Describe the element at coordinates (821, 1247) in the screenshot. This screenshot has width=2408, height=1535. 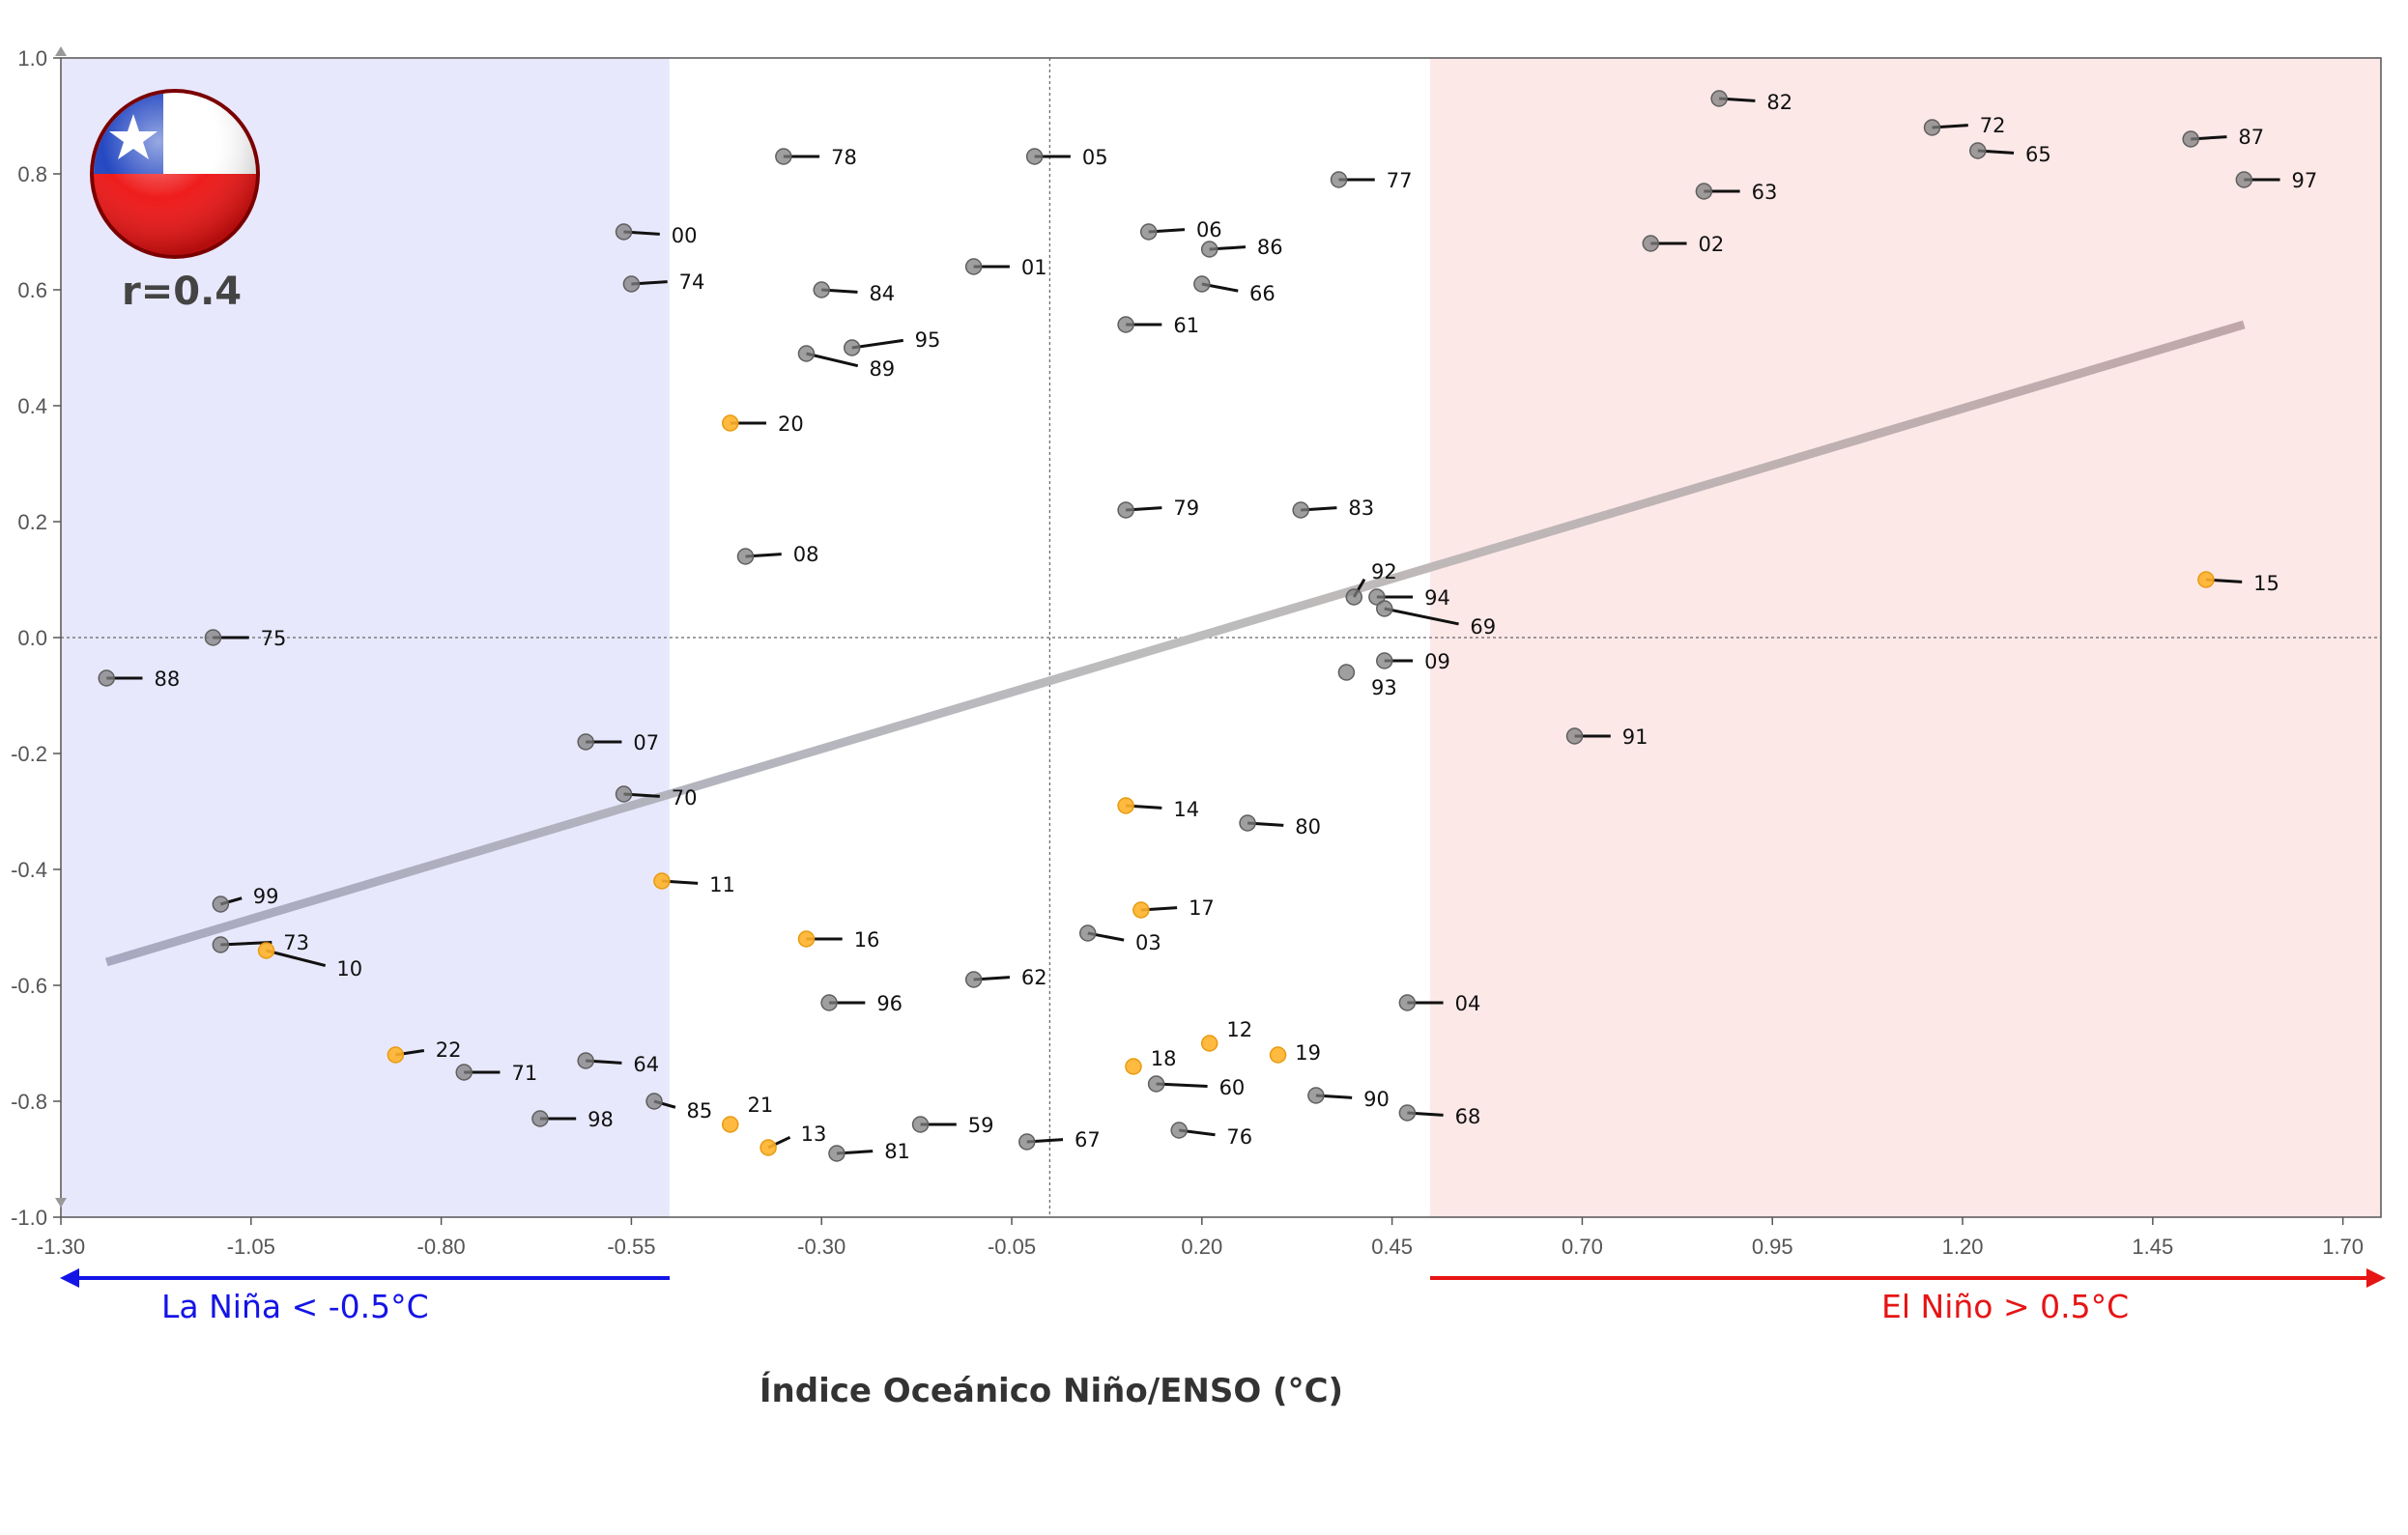
I see `x-tick-label: -0.30` at that location.